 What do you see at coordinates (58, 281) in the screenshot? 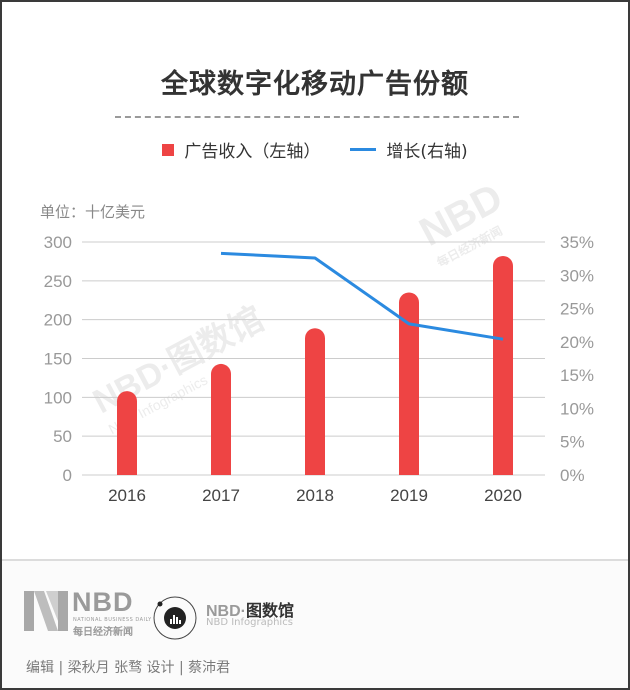
I see `y-axis-left-tick: 250` at bounding box center [58, 281].